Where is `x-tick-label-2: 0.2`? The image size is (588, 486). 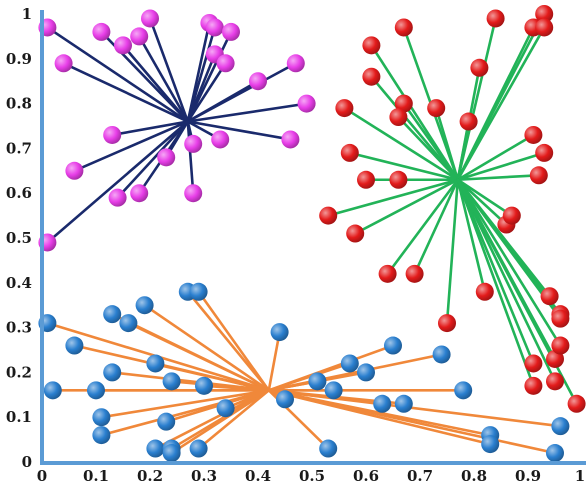 x-tick-label-2: 0.2 is located at coordinates (150, 476).